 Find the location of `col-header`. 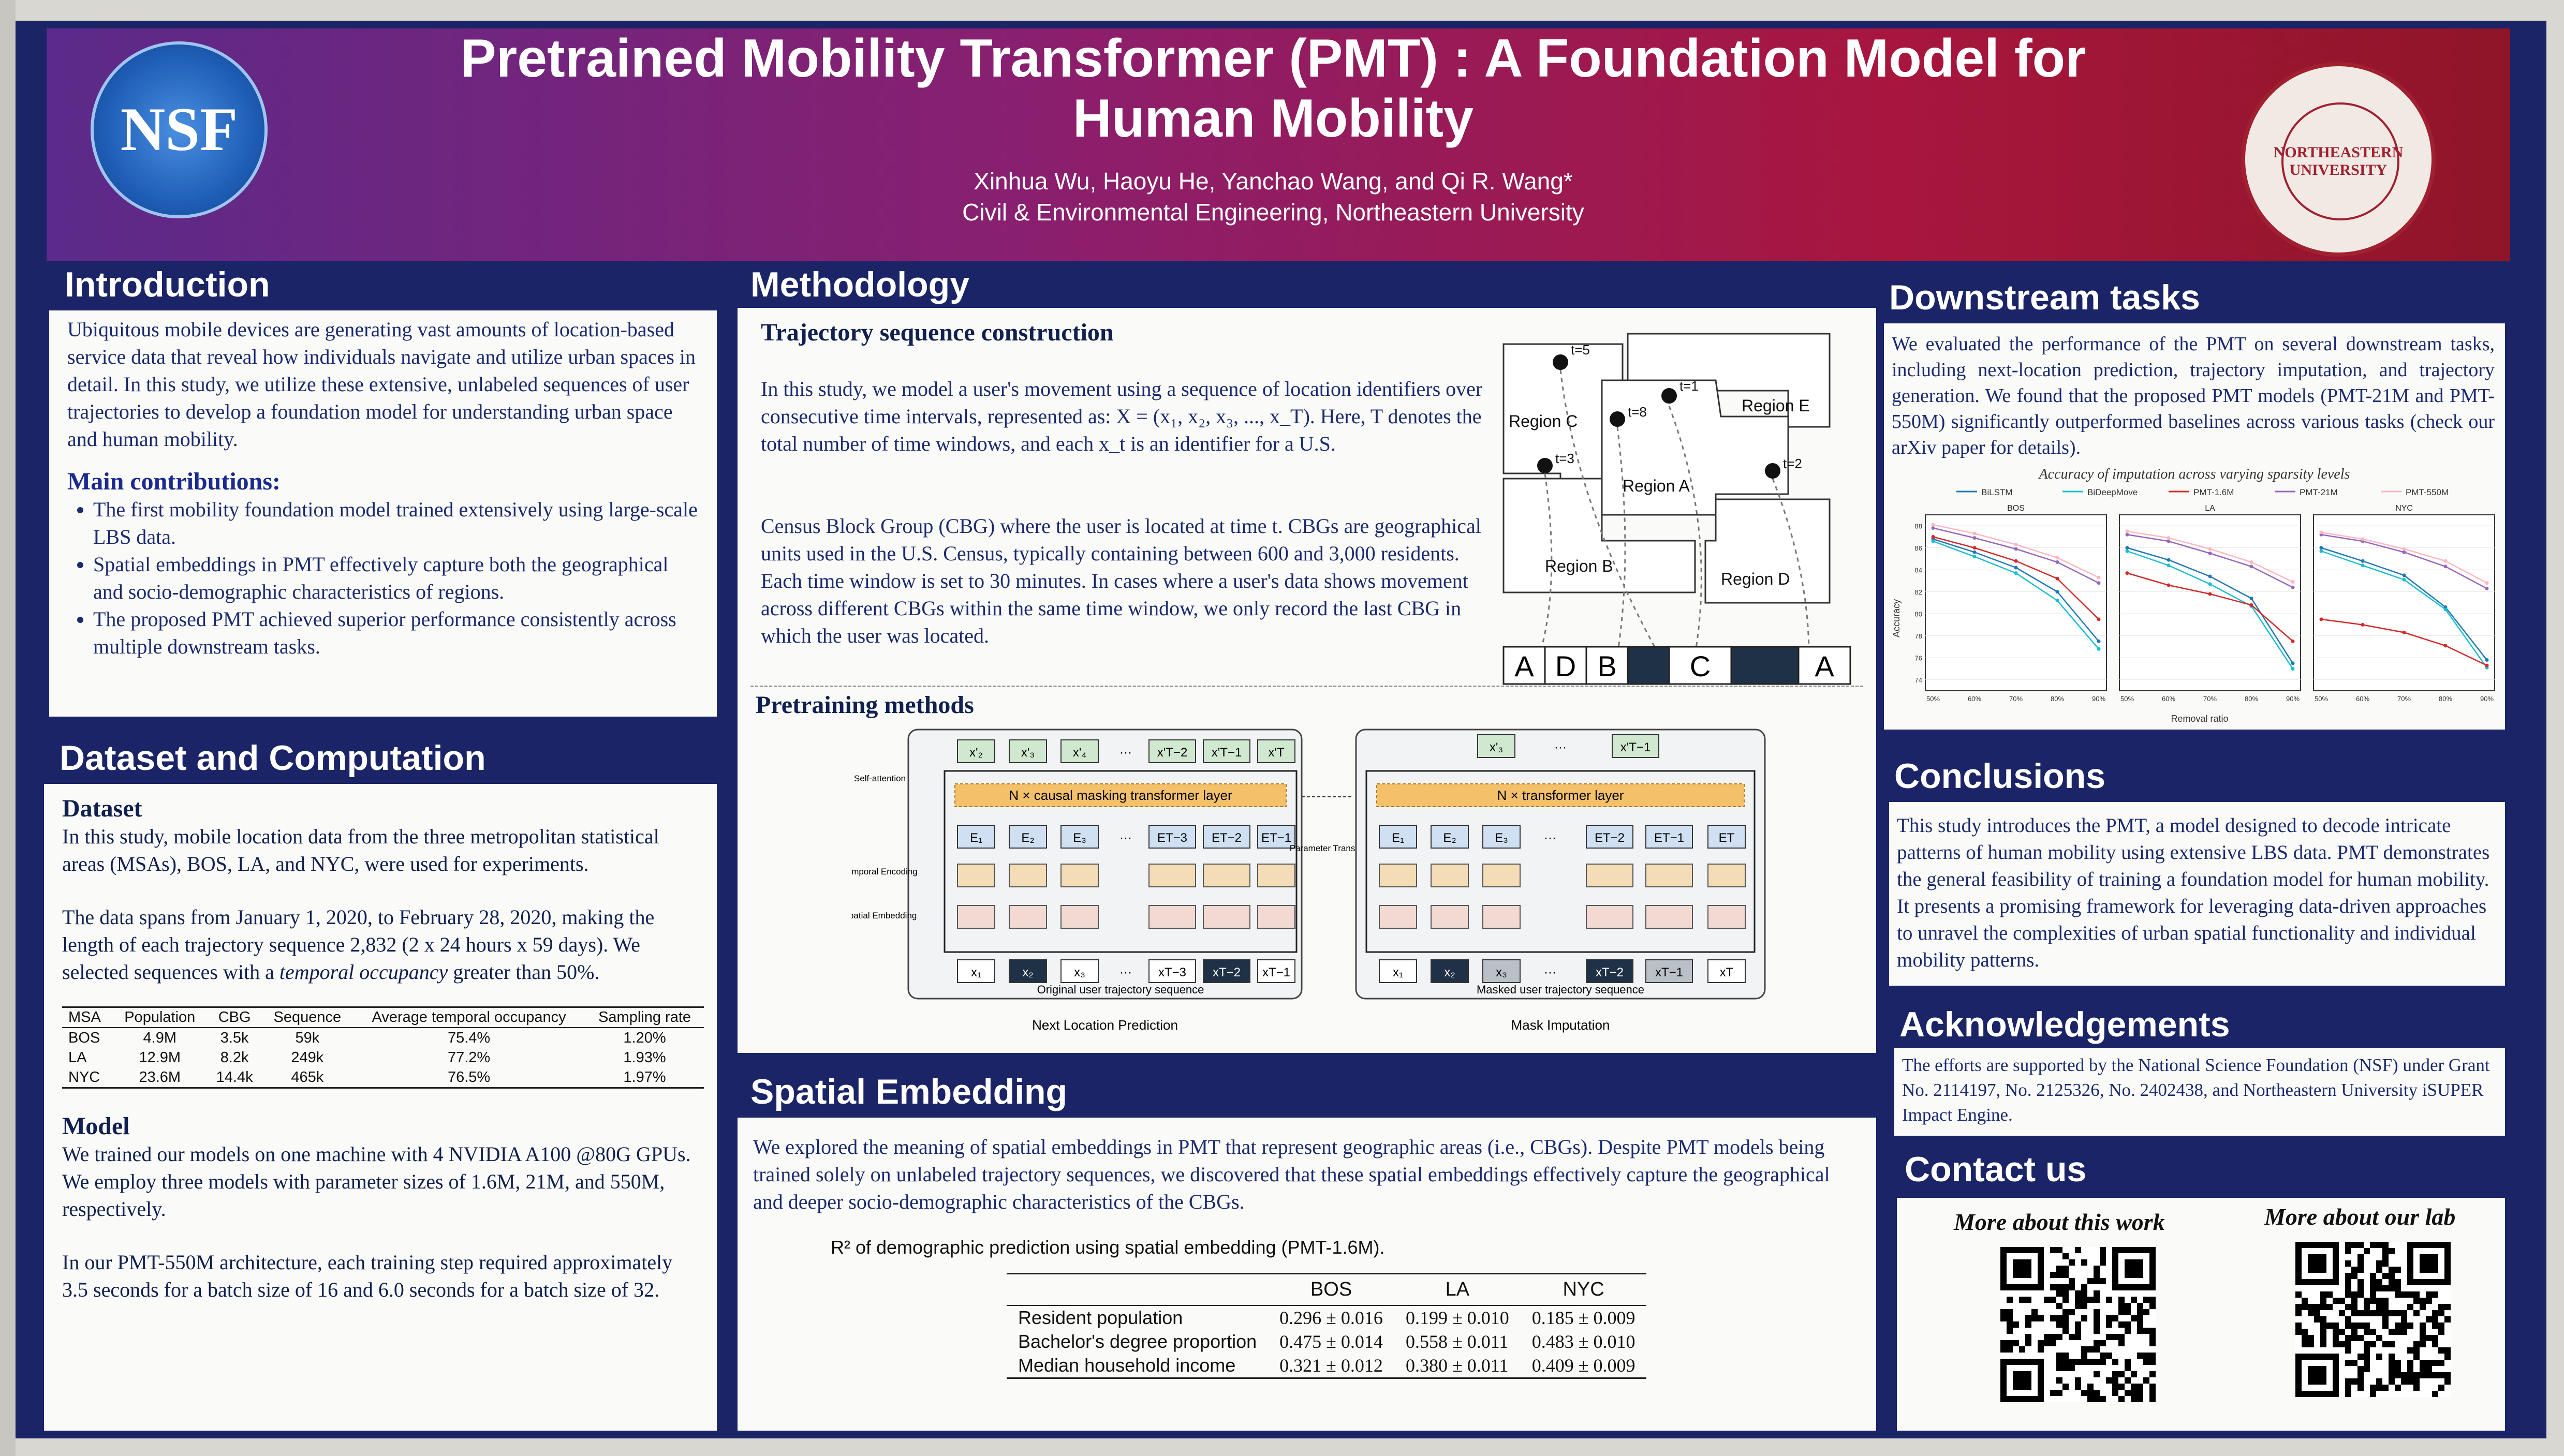

col-header is located at coordinates (1138, 1289).